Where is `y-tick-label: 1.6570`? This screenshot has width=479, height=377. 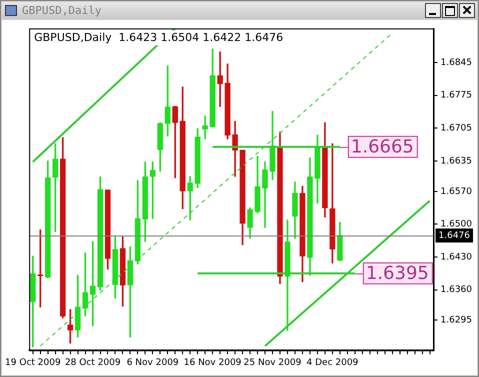
y-tick-label: 1.6570 is located at coordinates (456, 191).